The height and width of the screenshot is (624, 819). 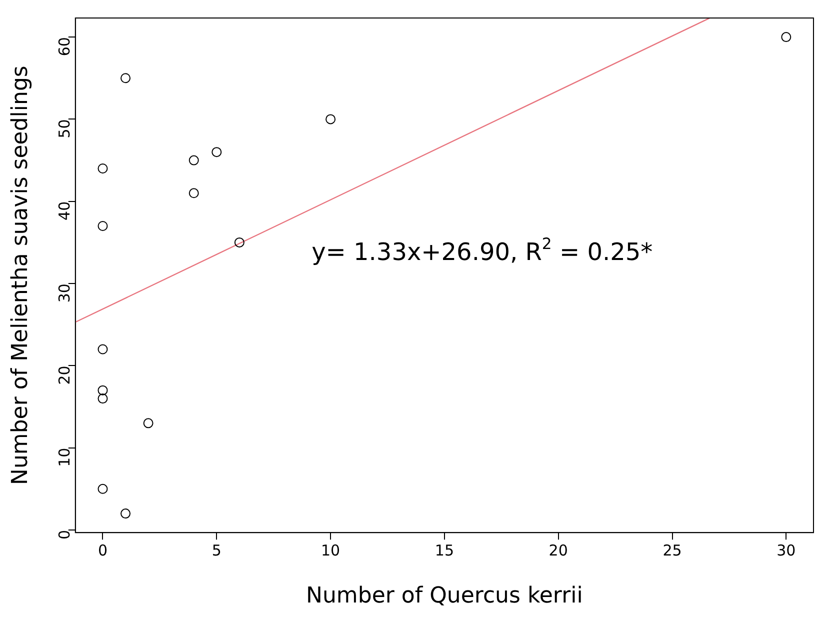 I want to click on x-tick-label: 25, so click(x=672, y=550).